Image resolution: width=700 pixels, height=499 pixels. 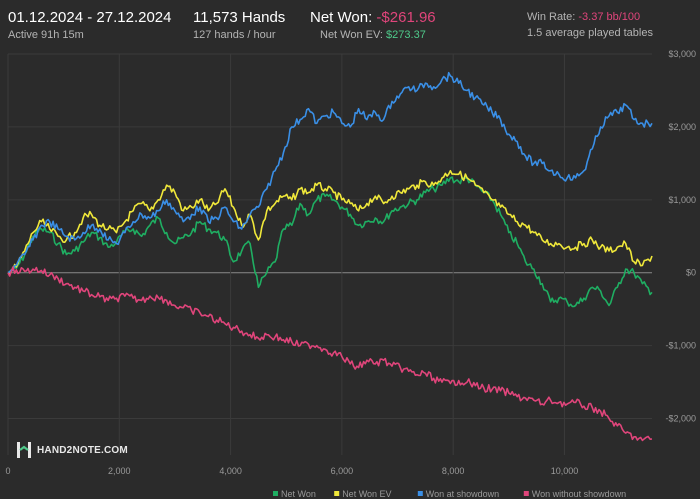 I want to click on net-won: Net Won: -$261.96, so click(x=373, y=17).